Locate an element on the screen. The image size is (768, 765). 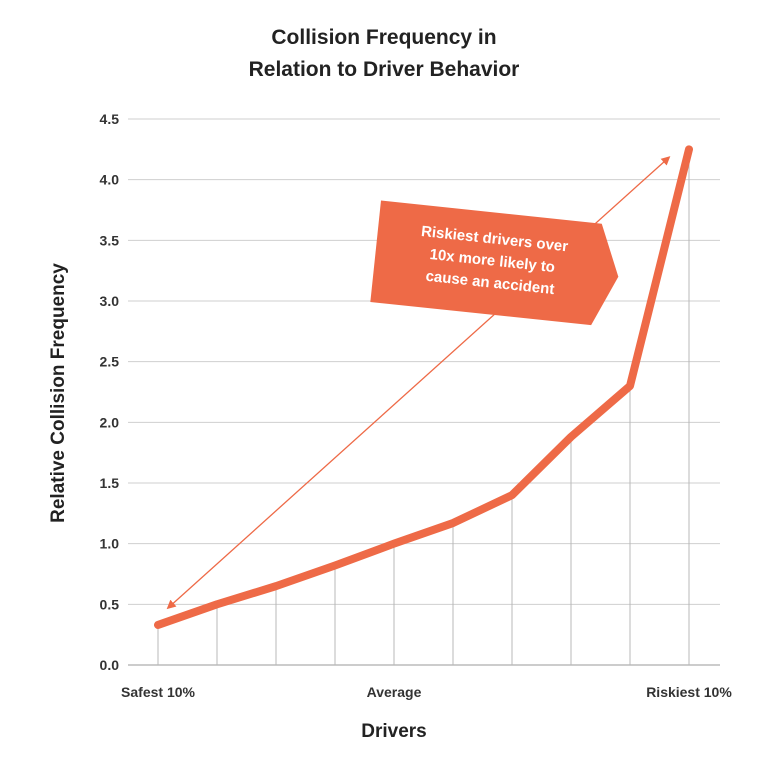
x-tick-labels: Safest 10% Average Riskiest 10% is located at coordinates (426, 692).